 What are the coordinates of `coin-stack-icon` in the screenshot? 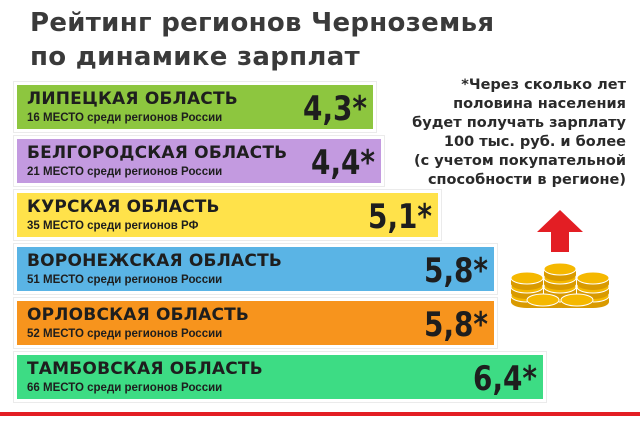 It's located at (560, 259).